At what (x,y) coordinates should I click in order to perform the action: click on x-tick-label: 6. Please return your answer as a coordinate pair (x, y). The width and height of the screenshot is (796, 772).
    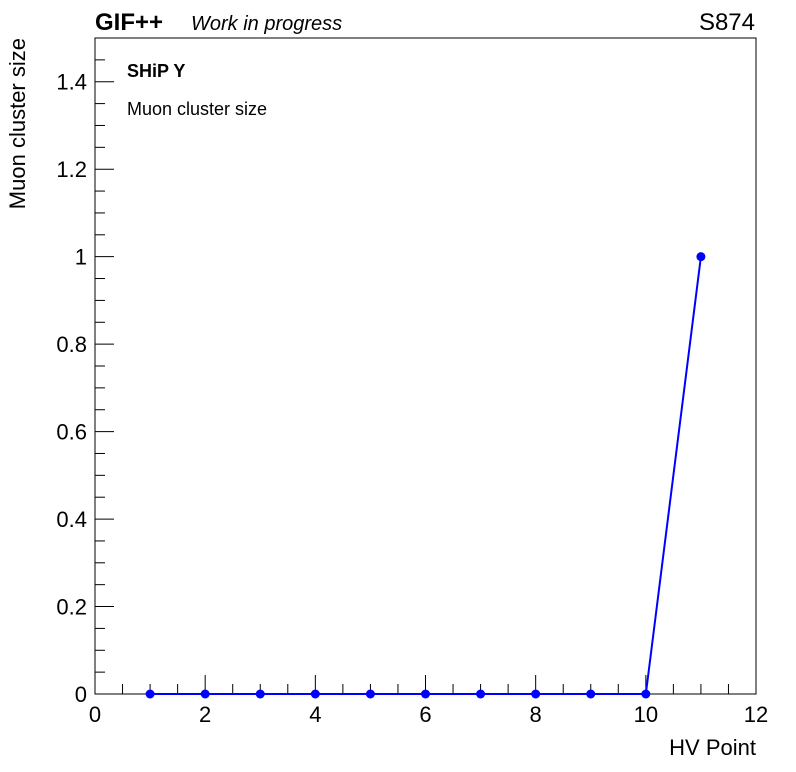
    Looking at the image, I should click on (425, 714).